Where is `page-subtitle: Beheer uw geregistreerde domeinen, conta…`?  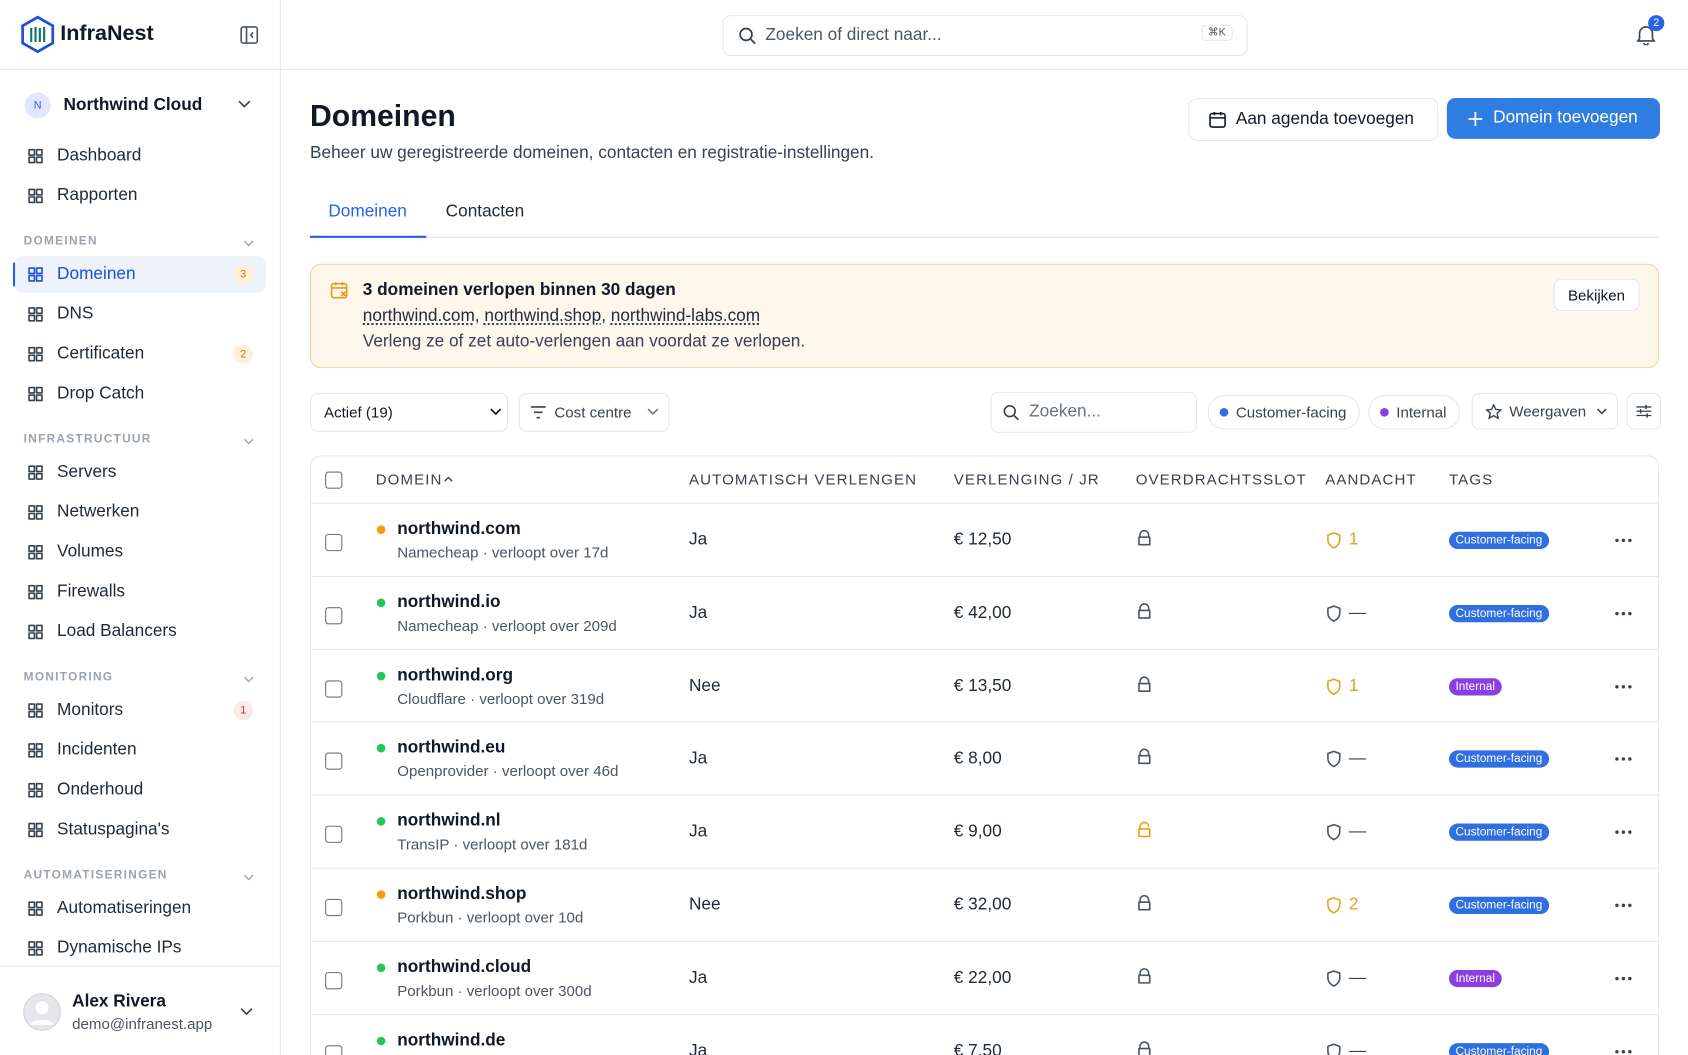
page-subtitle: Beheer uw geregistreerde domeinen, conta… is located at coordinates (592, 153).